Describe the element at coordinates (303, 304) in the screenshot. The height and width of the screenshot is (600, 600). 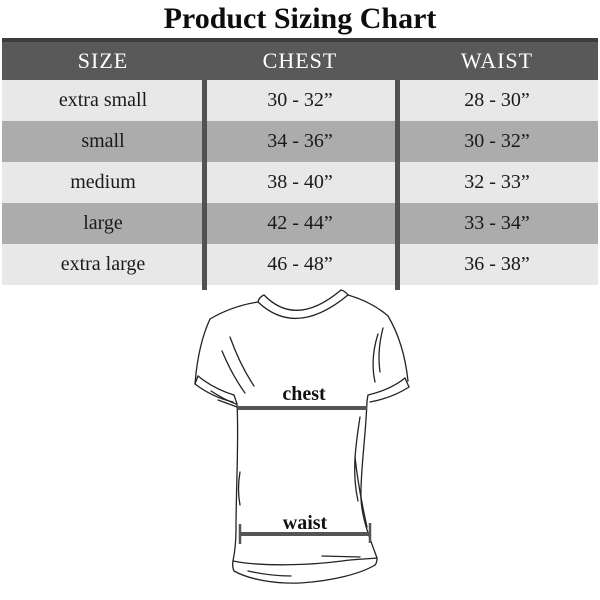
I see `tshirt-collar` at that location.